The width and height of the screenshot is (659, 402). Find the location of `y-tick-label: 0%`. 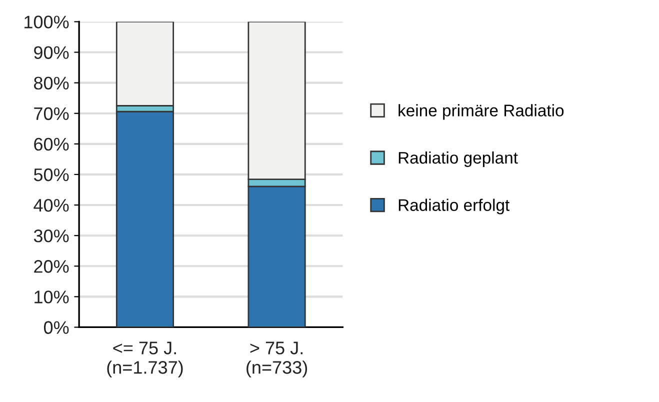

y-tick-label: 0% is located at coordinates (56, 327).